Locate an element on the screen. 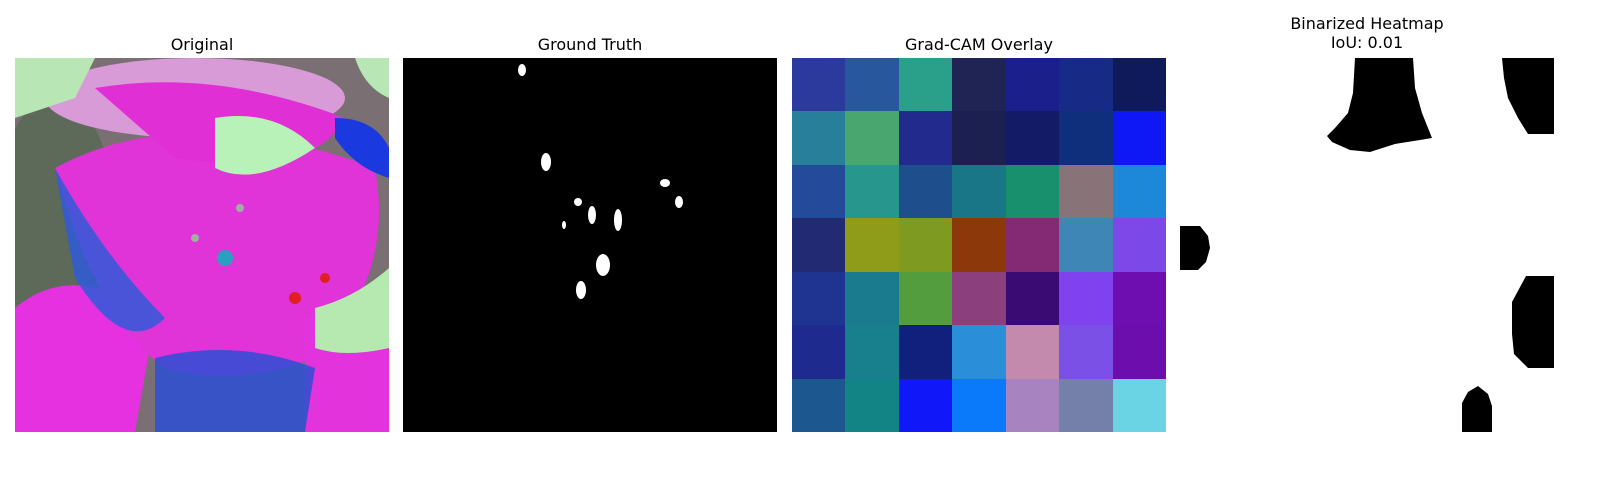 This screenshot has width=1600, height=500. panel-title-binarized: Binarized Heatmap IoU: 0.01 is located at coordinates (1367, 33).